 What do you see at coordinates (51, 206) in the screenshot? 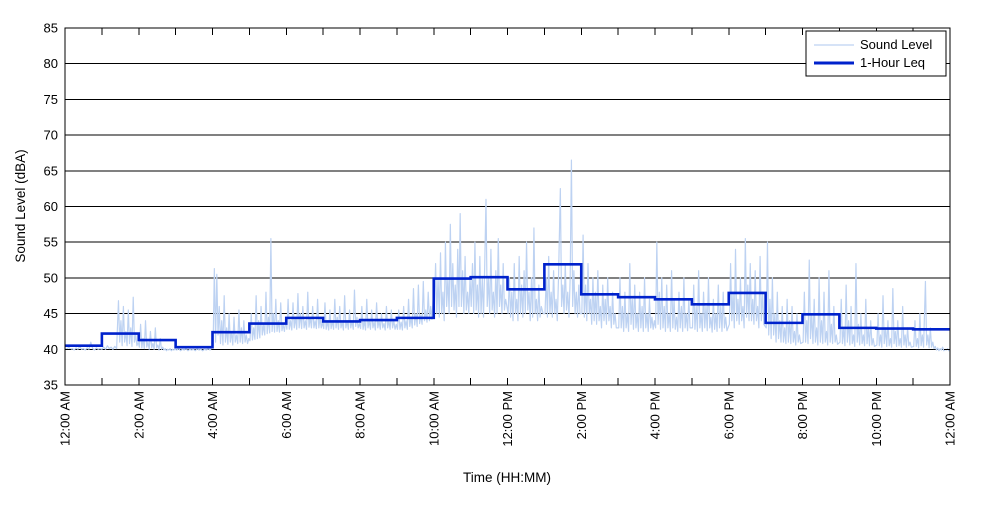
I see `y-tick-label: 60` at bounding box center [51, 206].